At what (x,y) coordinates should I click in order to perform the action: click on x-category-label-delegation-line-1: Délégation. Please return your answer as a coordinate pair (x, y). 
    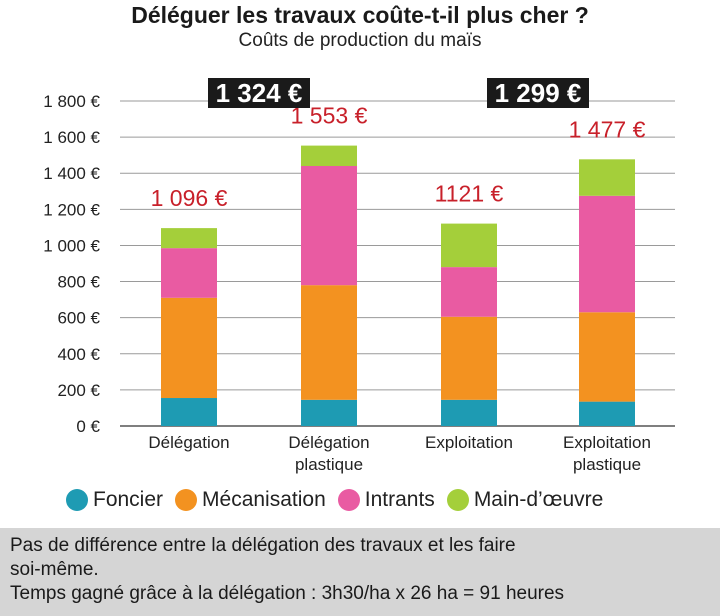
    Looking at the image, I should click on (188, 442).